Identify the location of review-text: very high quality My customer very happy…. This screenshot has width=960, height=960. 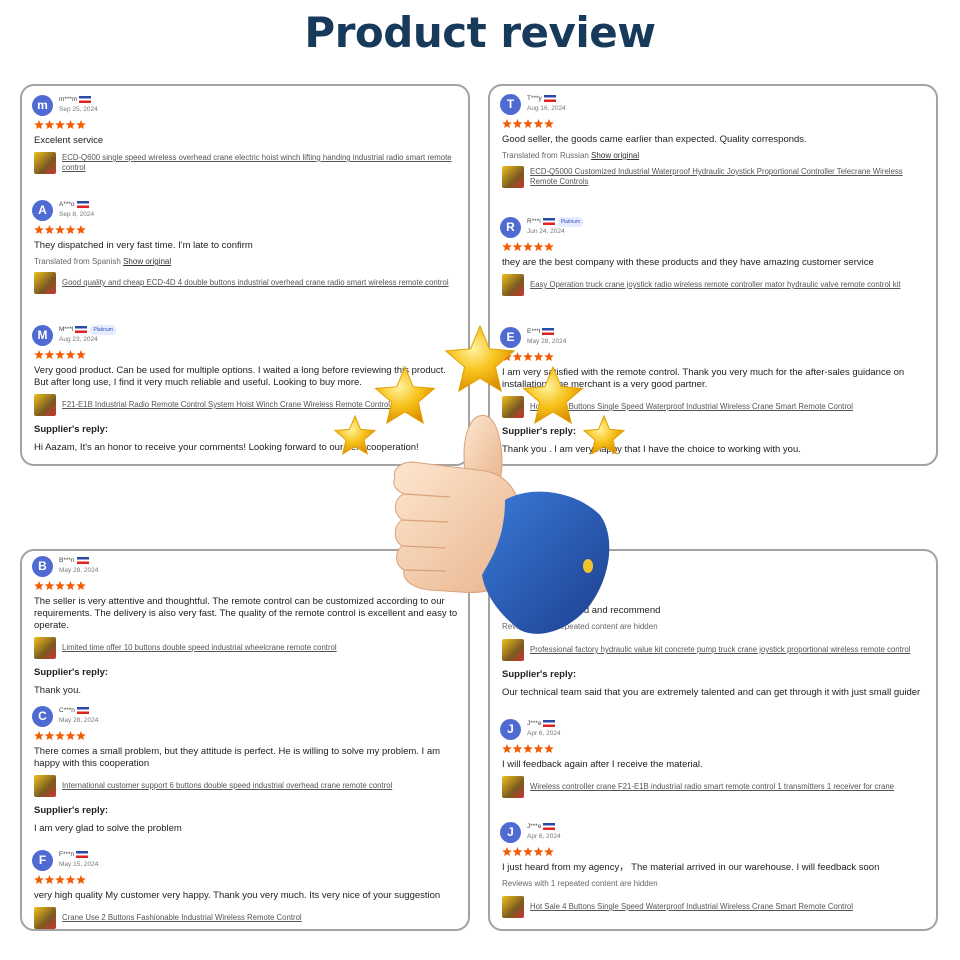
(237, 895).